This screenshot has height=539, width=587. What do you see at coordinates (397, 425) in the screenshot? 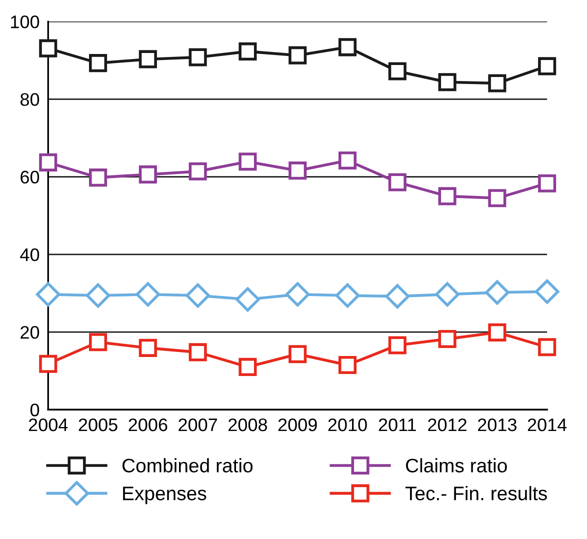
I see `x-tick-label: 2011` at bounding box center [397, 425].